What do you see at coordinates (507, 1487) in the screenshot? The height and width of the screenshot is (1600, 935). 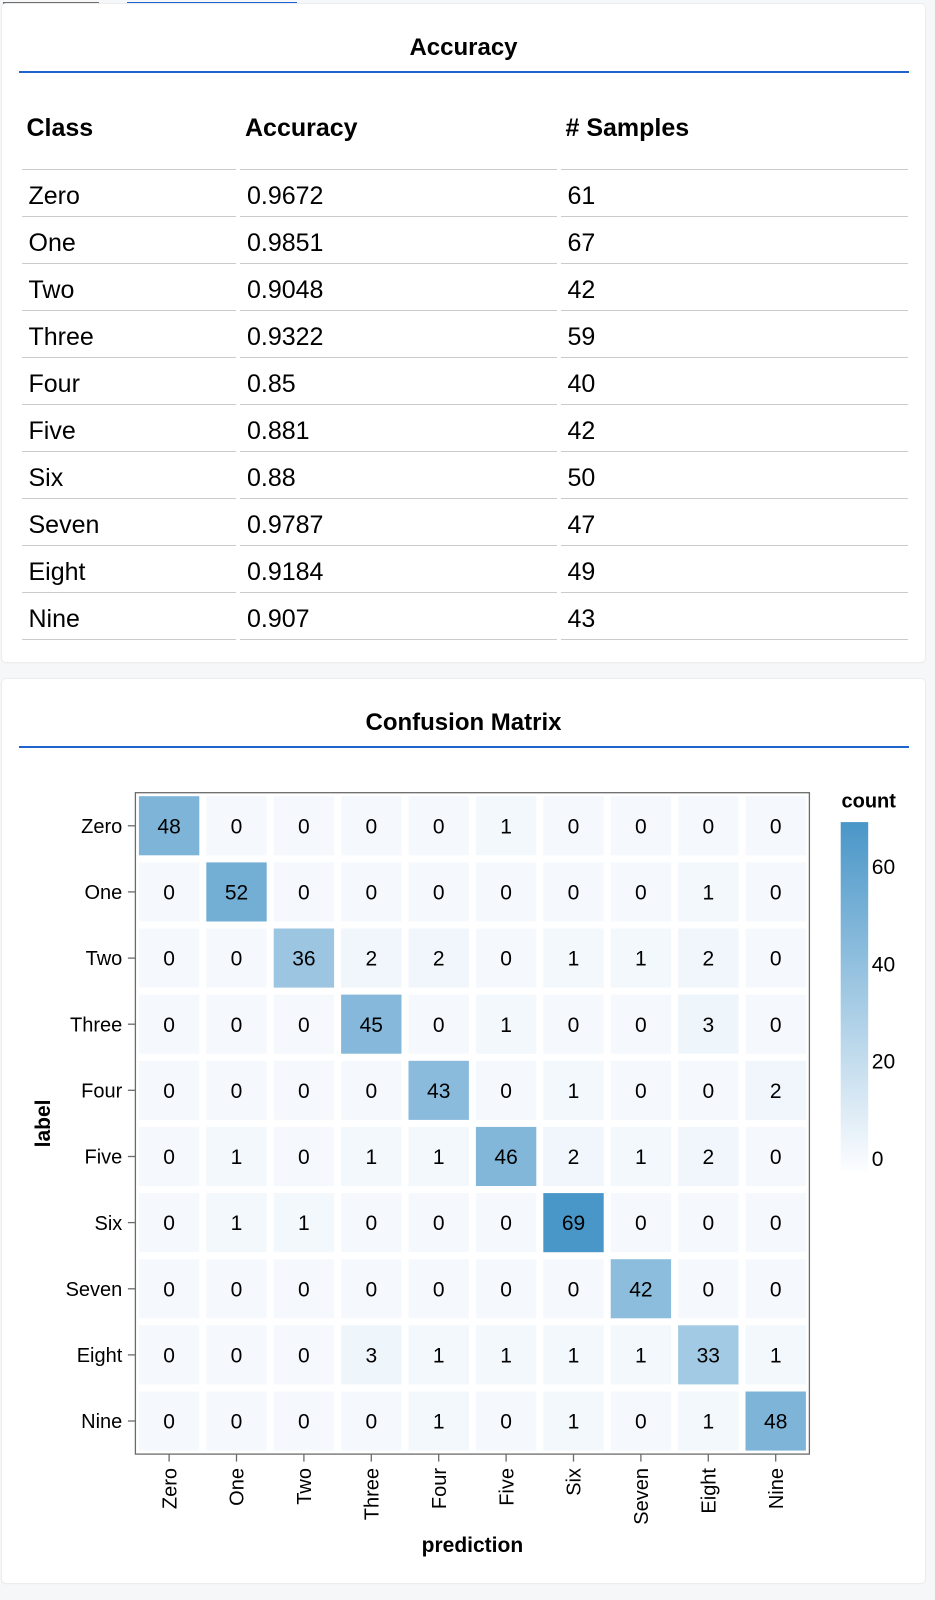 I see `svg-text: Five` at bounding box center [507, 1487].